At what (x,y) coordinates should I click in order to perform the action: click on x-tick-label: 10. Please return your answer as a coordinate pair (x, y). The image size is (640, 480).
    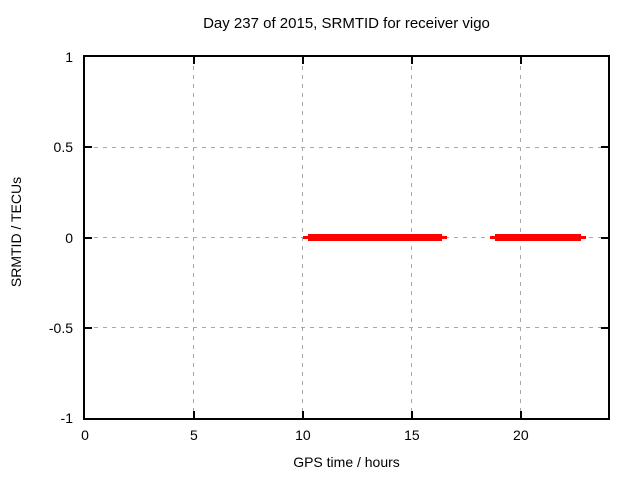
    Looking at the image, I should click on (303, 435).